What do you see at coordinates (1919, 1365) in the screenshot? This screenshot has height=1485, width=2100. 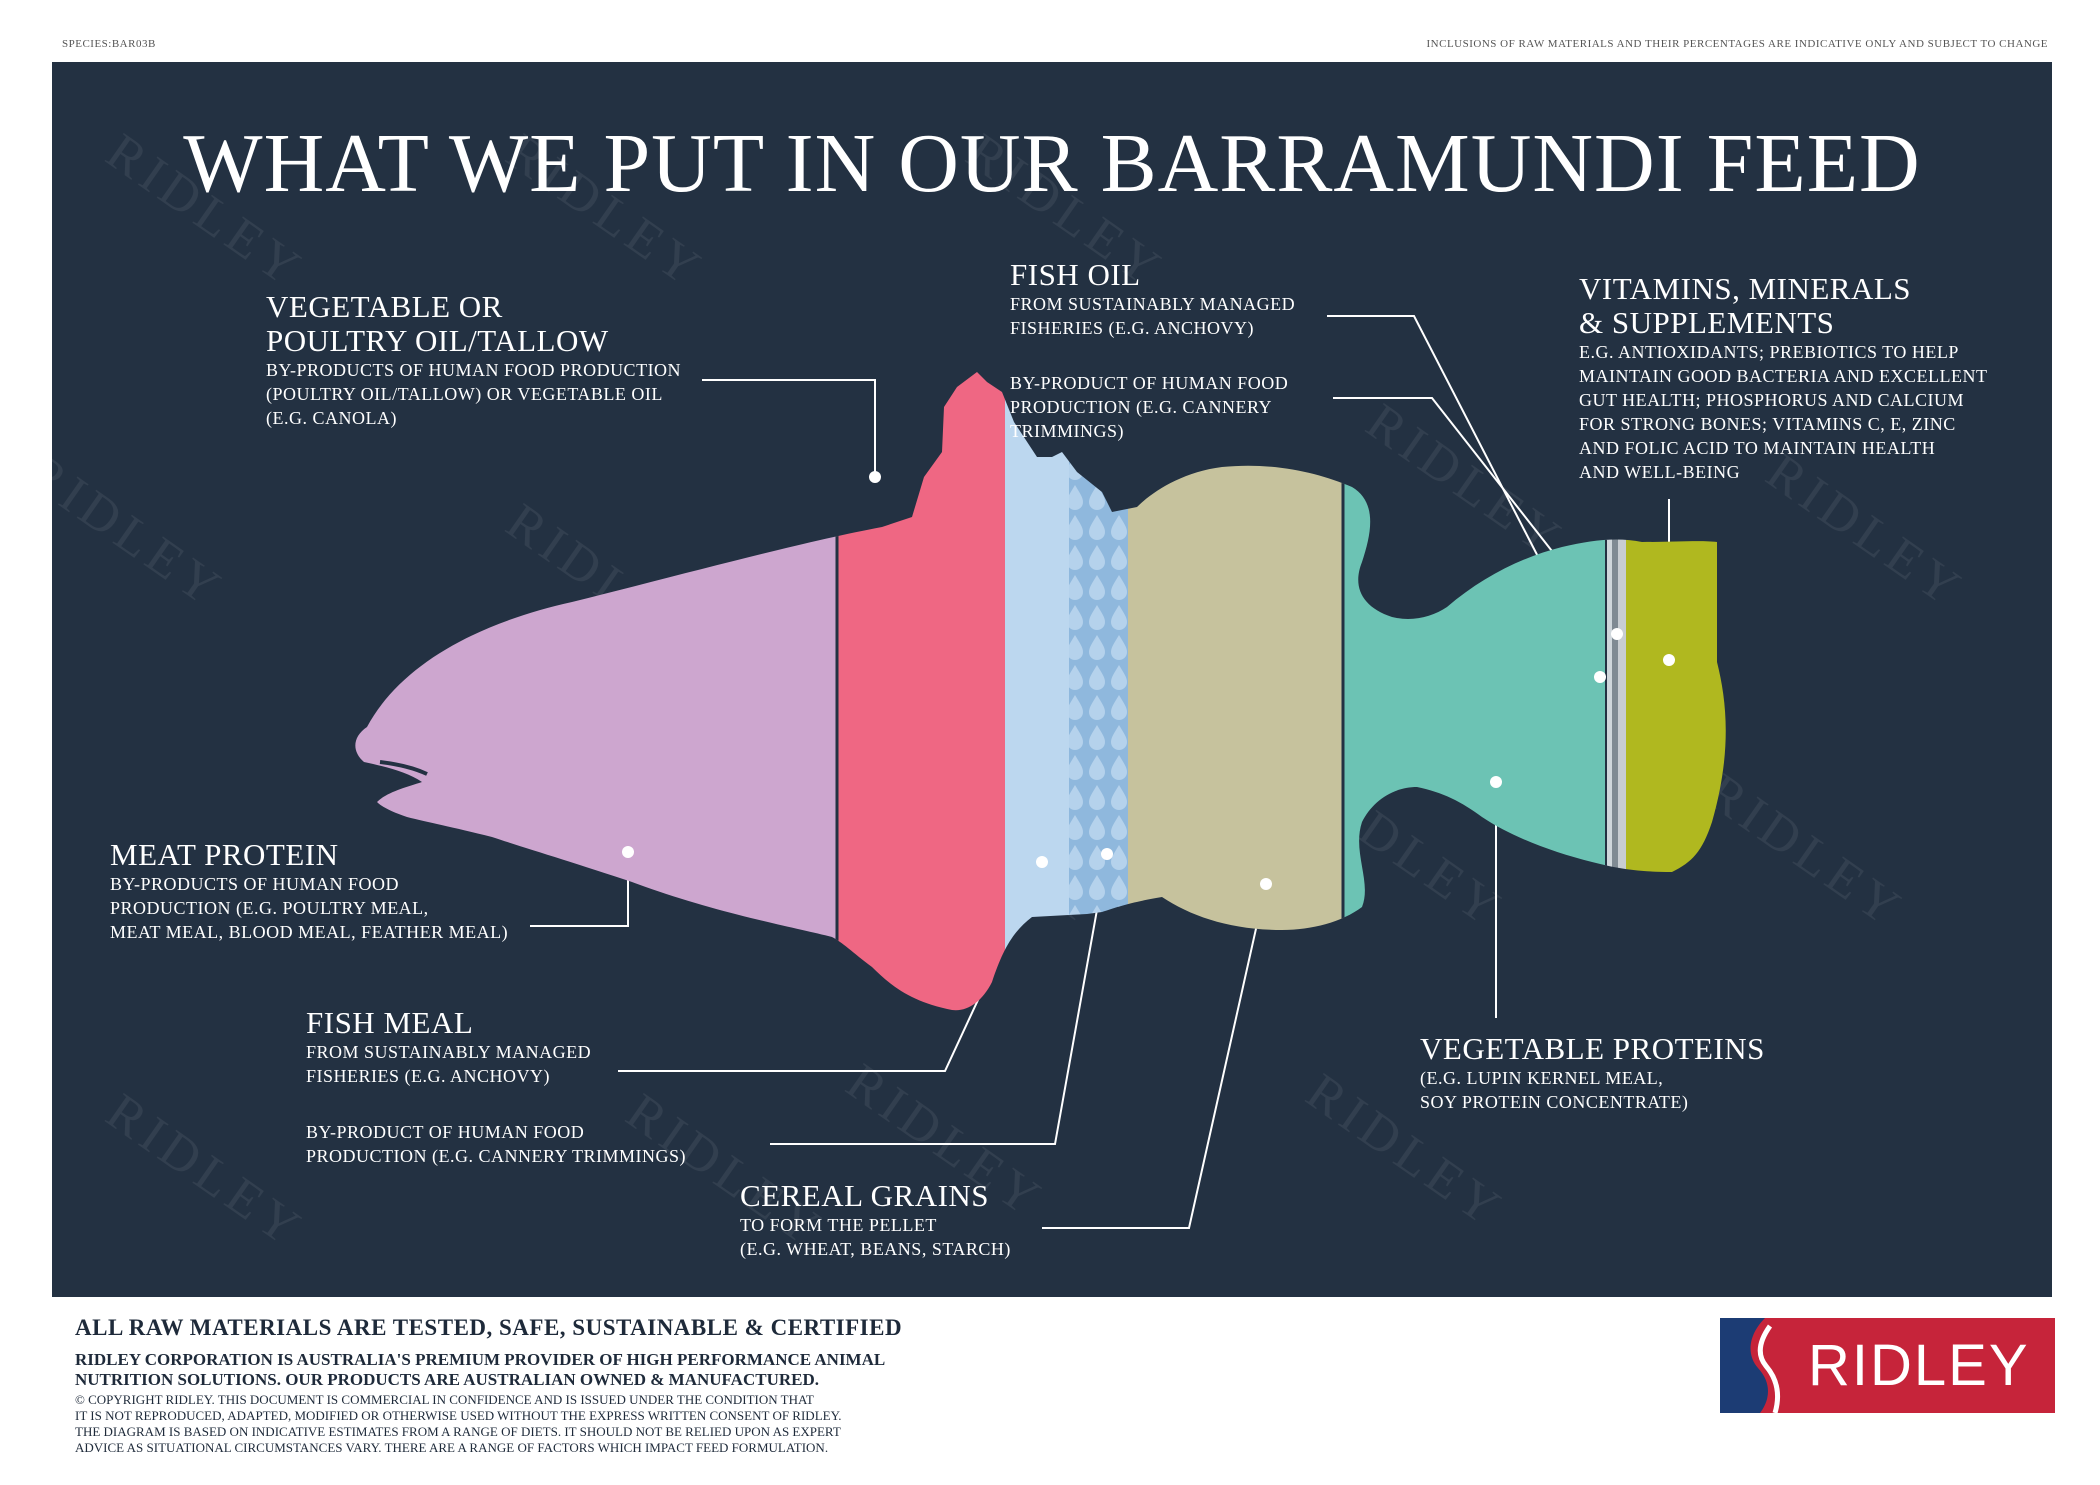 I see `logo-text: RIDLEY` at bounding box center [1919, 1365].